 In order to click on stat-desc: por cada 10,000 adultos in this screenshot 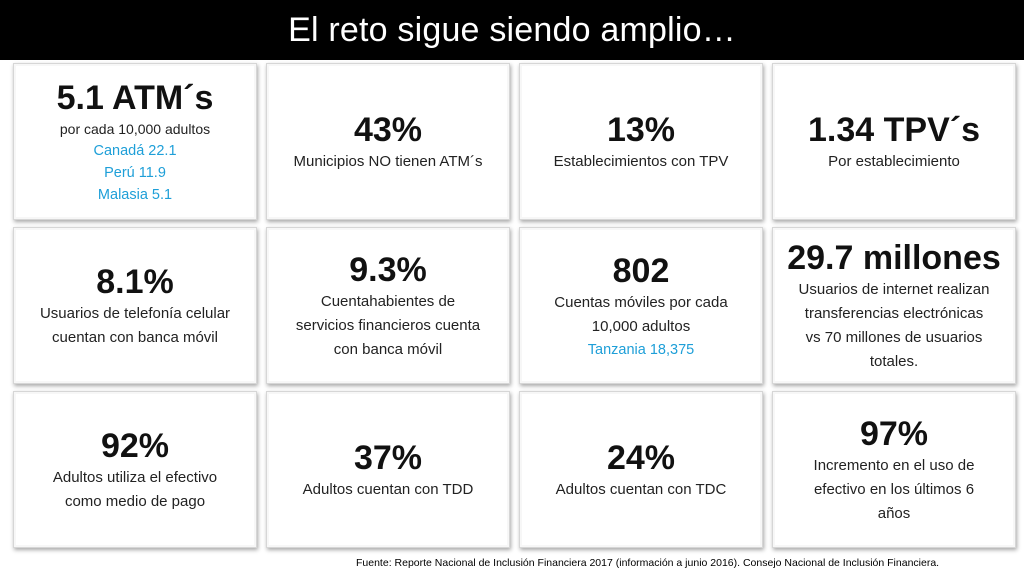, I will do `click(135, 128)`.